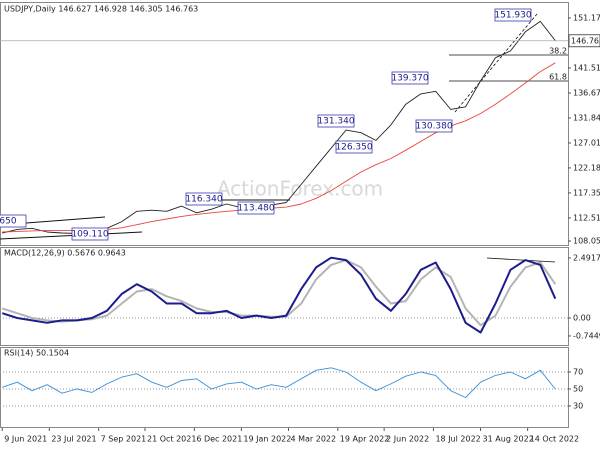  What do you see at coordinates (36, 353) in the screenshot?
I see `rsi-title: RSI(14) 50.1504` at bounding box center [36, 353].